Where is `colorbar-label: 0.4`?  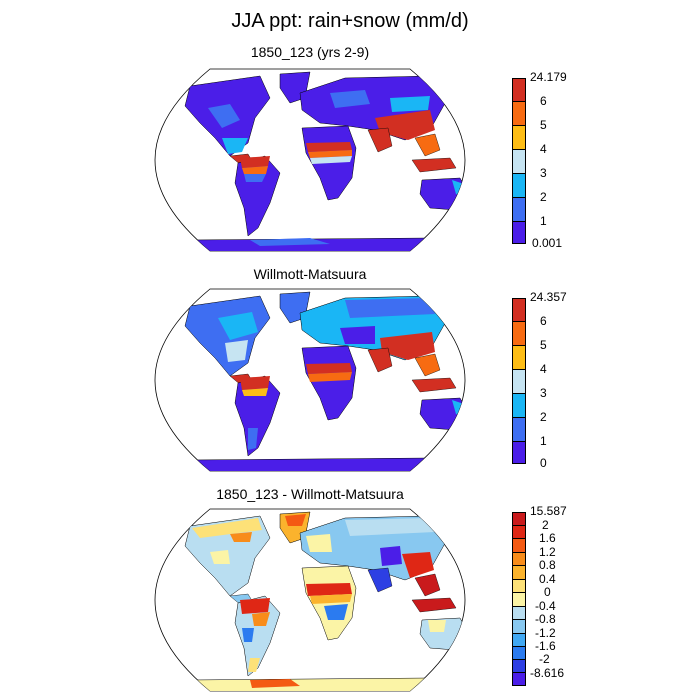 colorbar-label: 0.4 is located at coordinates (547, 579).